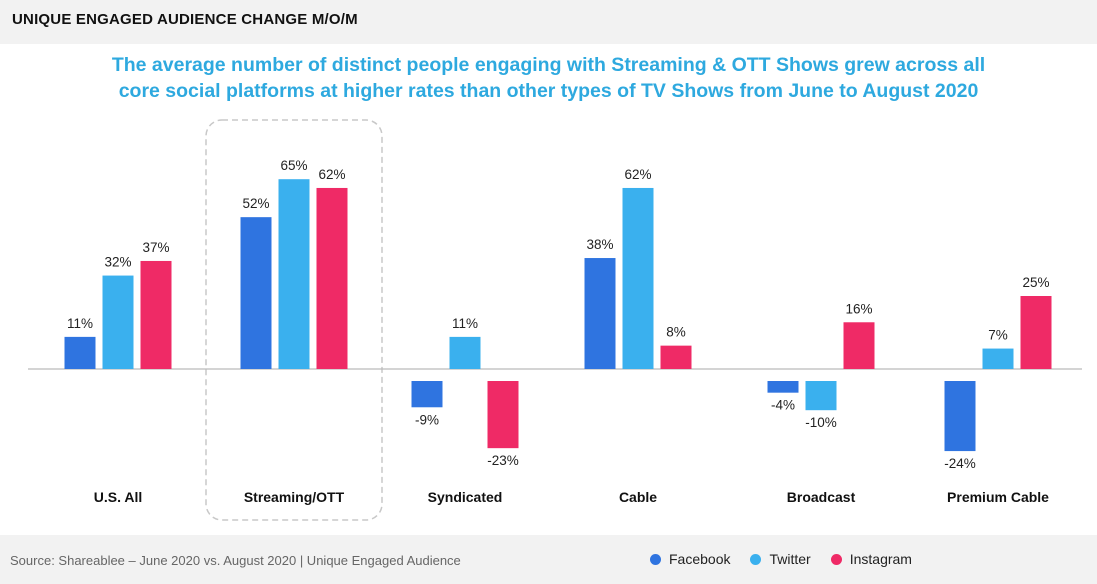 Image resolution: width=1097 pixels, height=584 pixels. What do you see at coordinates (998, 335) in the screenshot?
I see `data-label: 7%` at bounding box center [998, 335].